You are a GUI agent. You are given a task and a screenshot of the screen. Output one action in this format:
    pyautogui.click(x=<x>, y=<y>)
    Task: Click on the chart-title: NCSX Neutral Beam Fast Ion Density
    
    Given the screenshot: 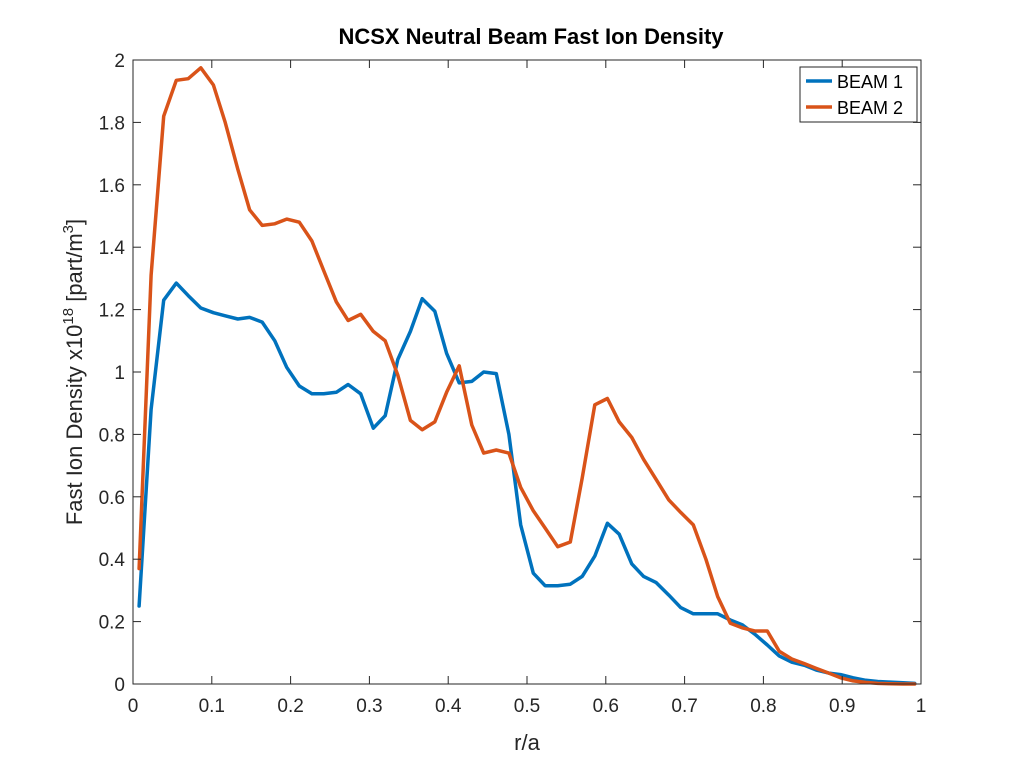 What is the action you would take?
    pyautogui.click(x=531, y=36)
    